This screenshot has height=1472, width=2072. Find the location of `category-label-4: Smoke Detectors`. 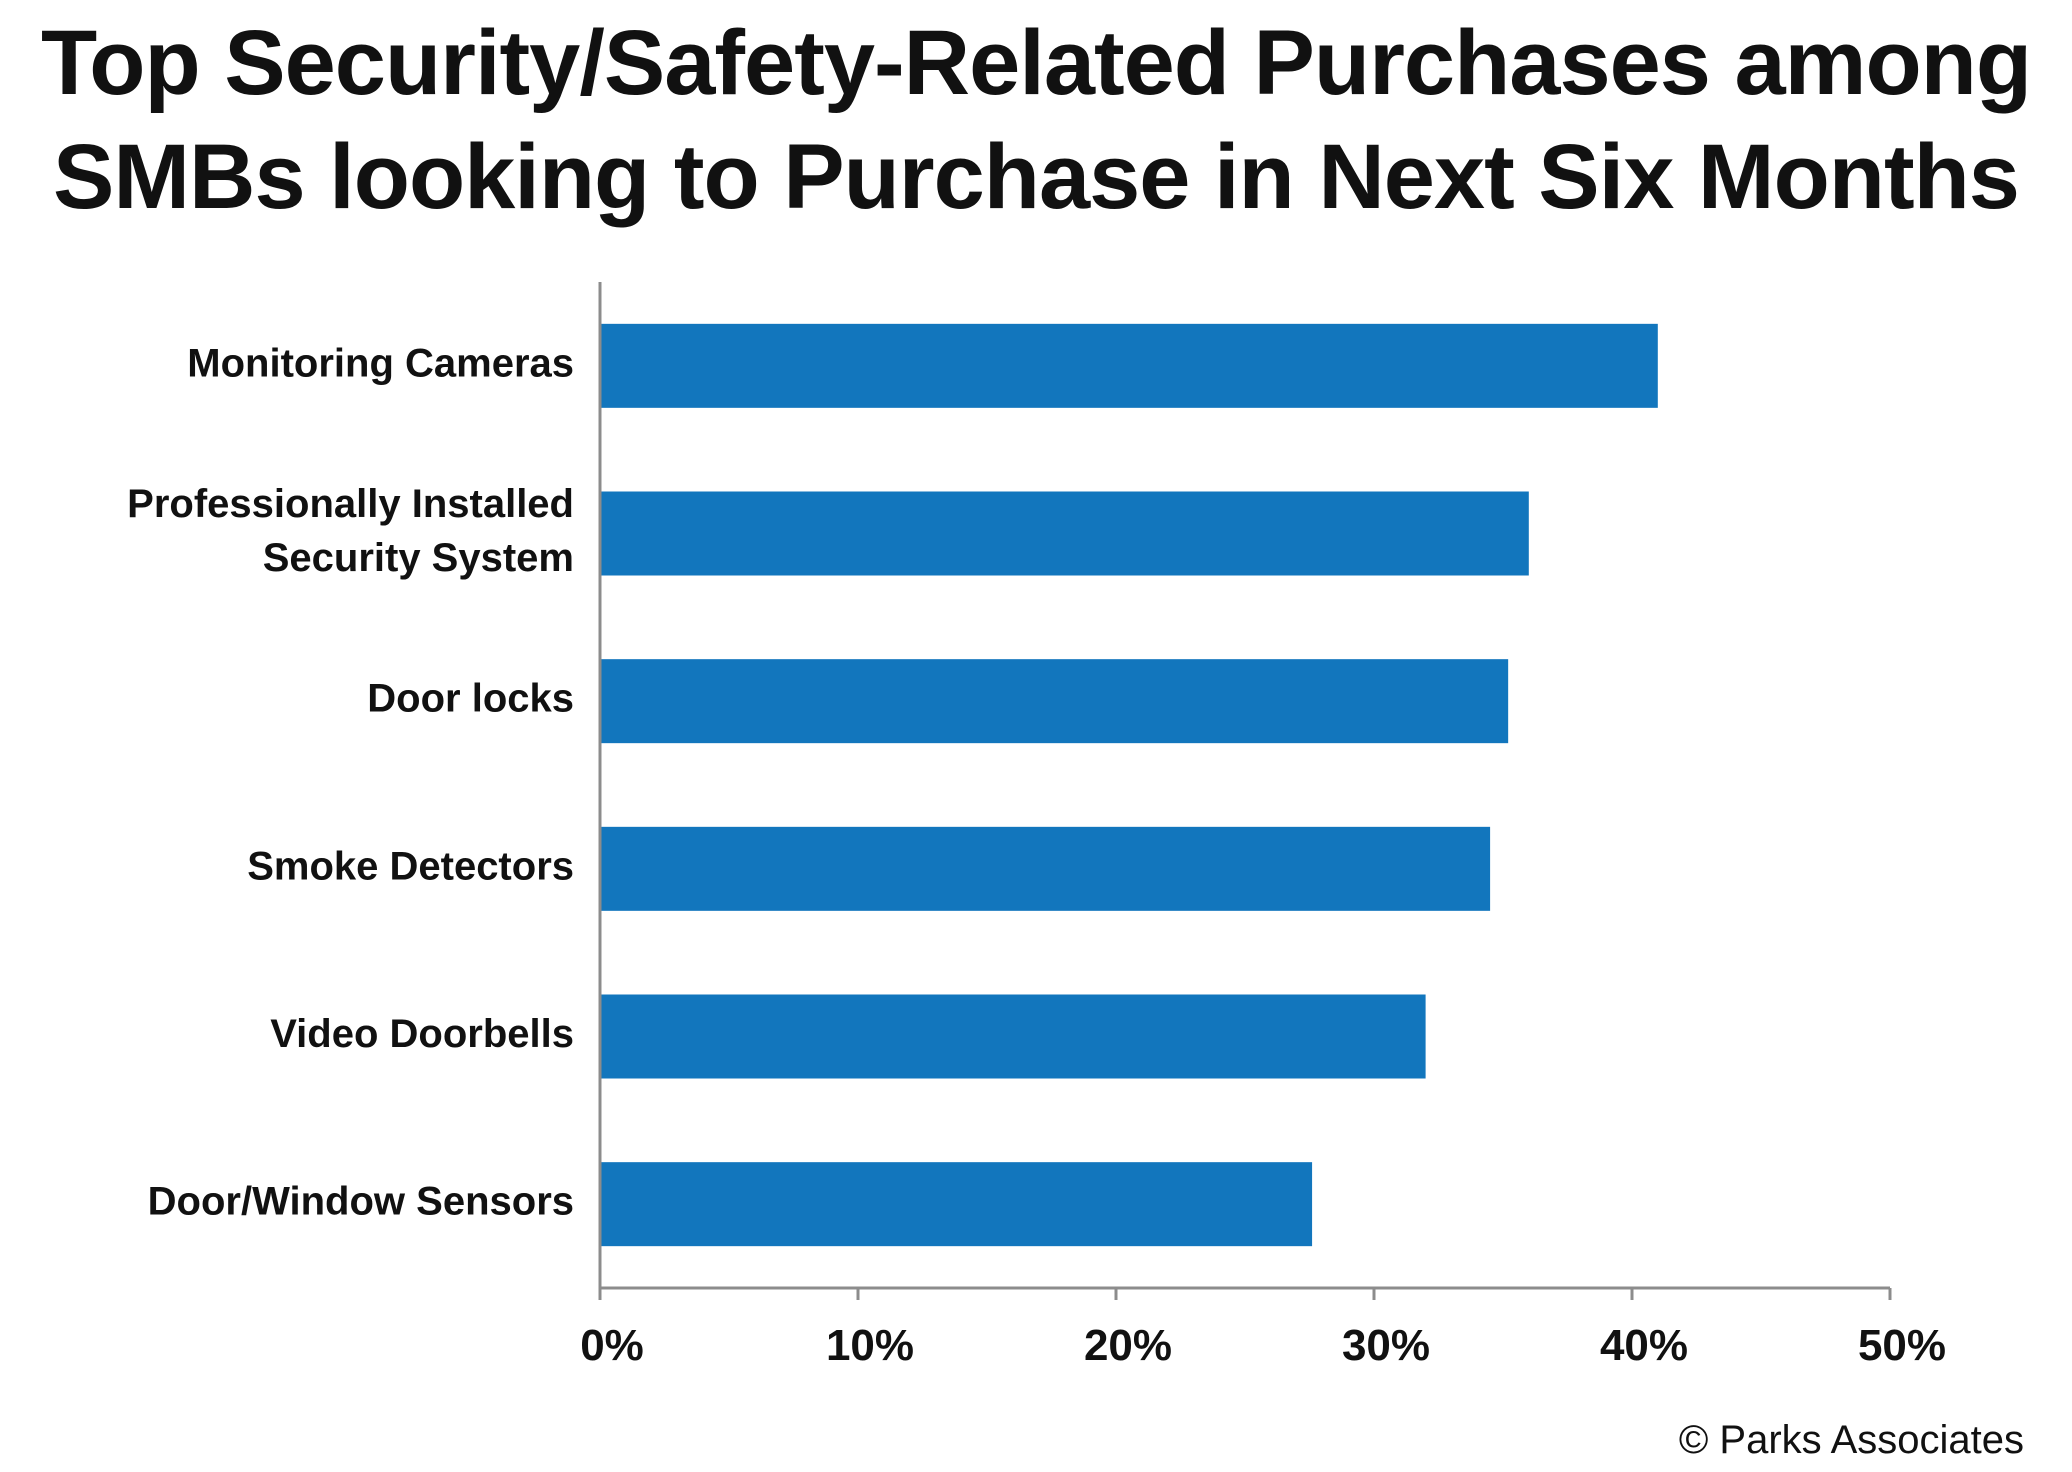

category-label-4: Smoke Detectors is located at coordinates (410, 866).